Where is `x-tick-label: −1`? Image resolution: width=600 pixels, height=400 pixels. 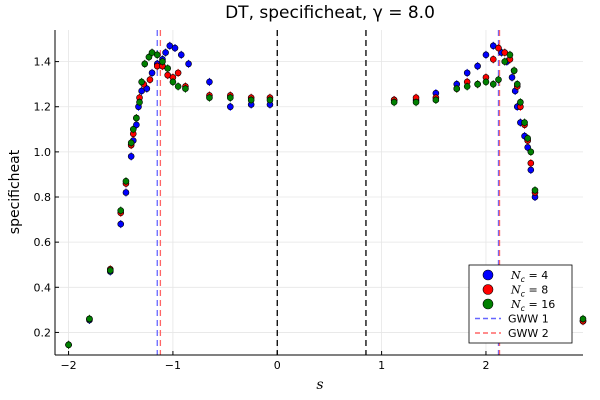
x-tick-label: −1 is located at coordinates (173, 365).